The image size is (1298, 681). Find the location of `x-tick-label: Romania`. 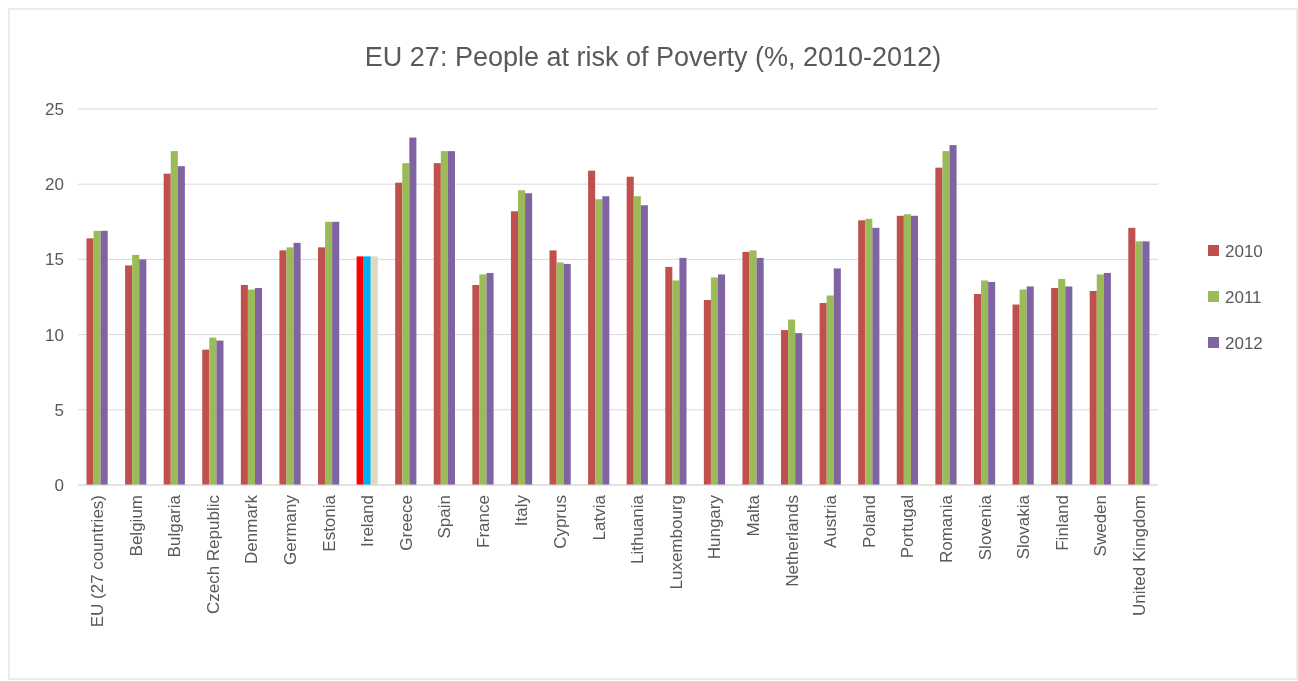

x-tick-label: Romania is located at coordinates (946, 529).